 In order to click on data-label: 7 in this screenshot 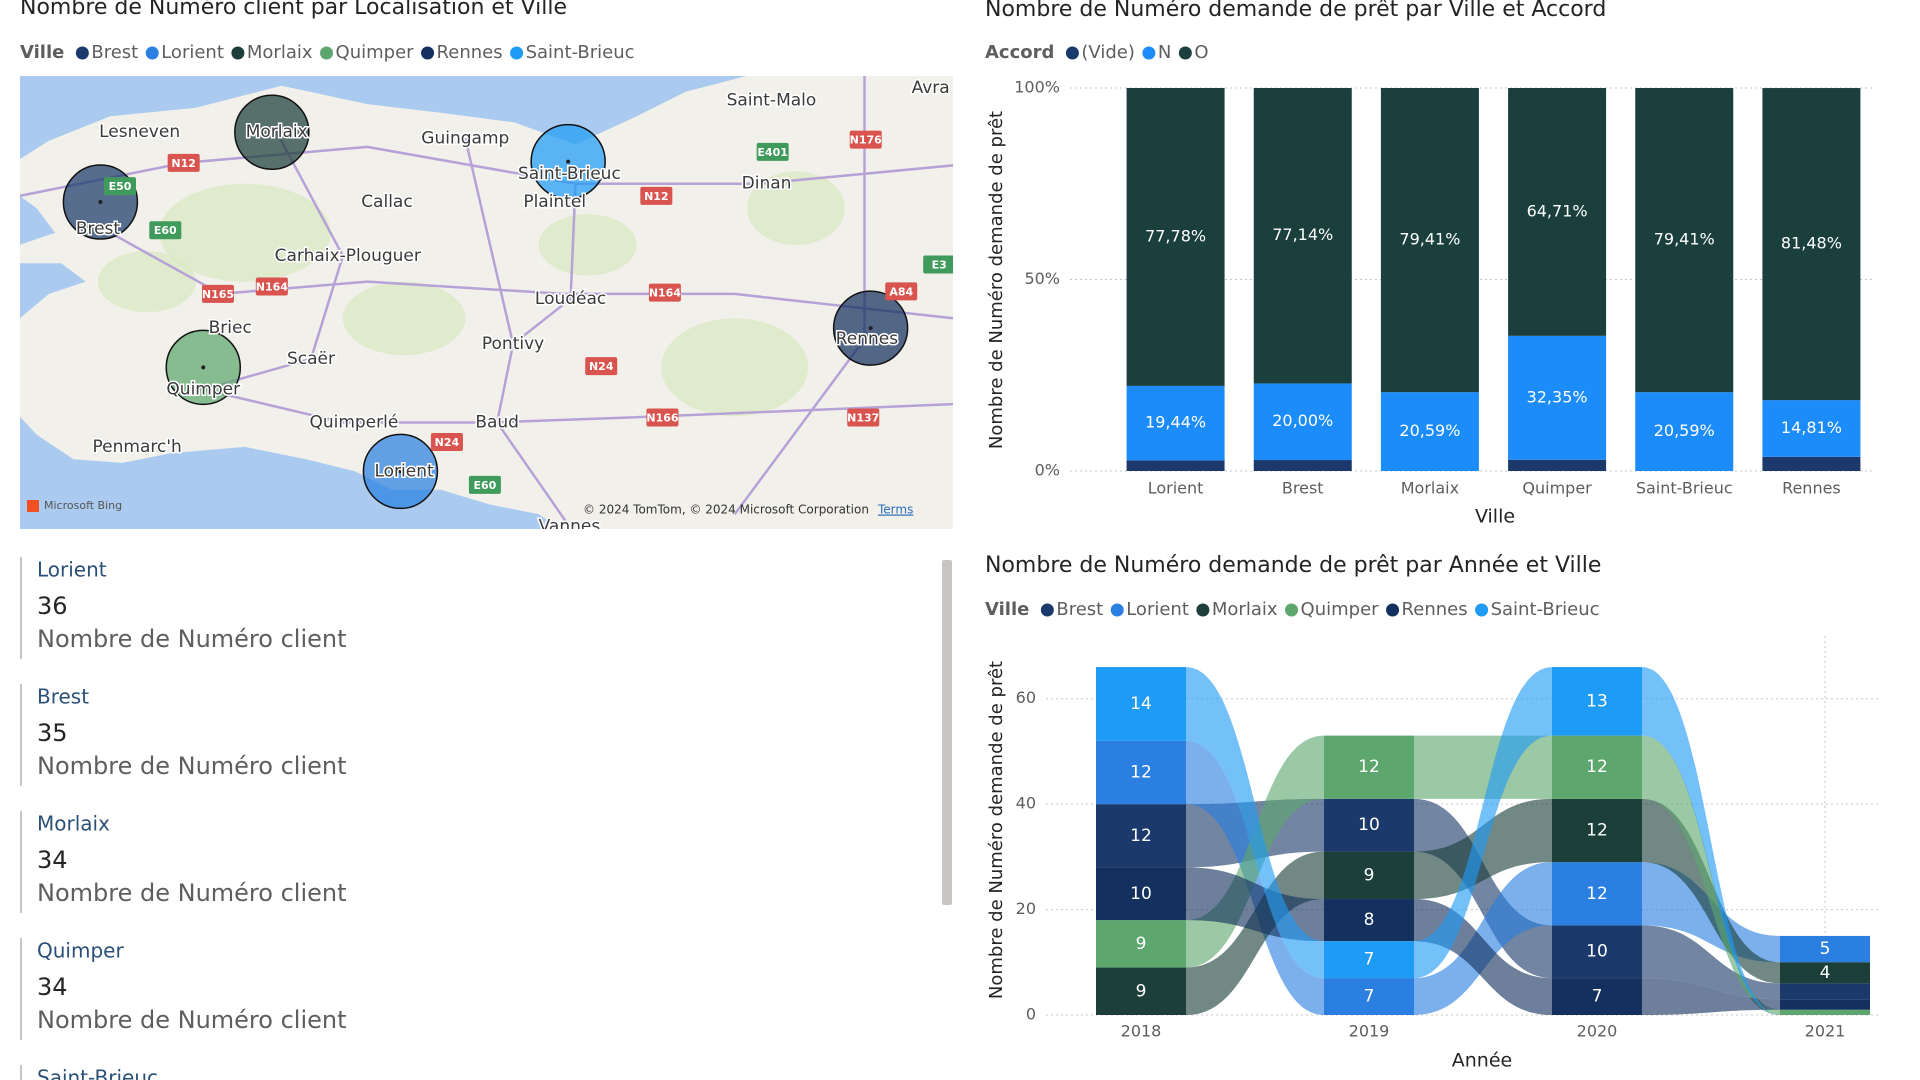, I will do `click(1369, 960)`.